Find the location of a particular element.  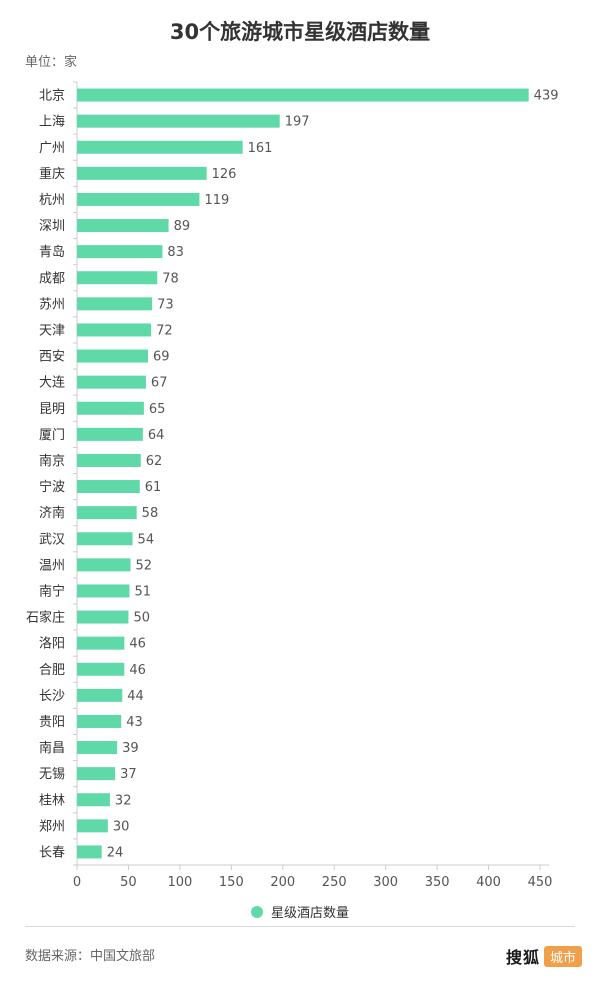

category-label: 重庆 is located at coordinates (52, 174).